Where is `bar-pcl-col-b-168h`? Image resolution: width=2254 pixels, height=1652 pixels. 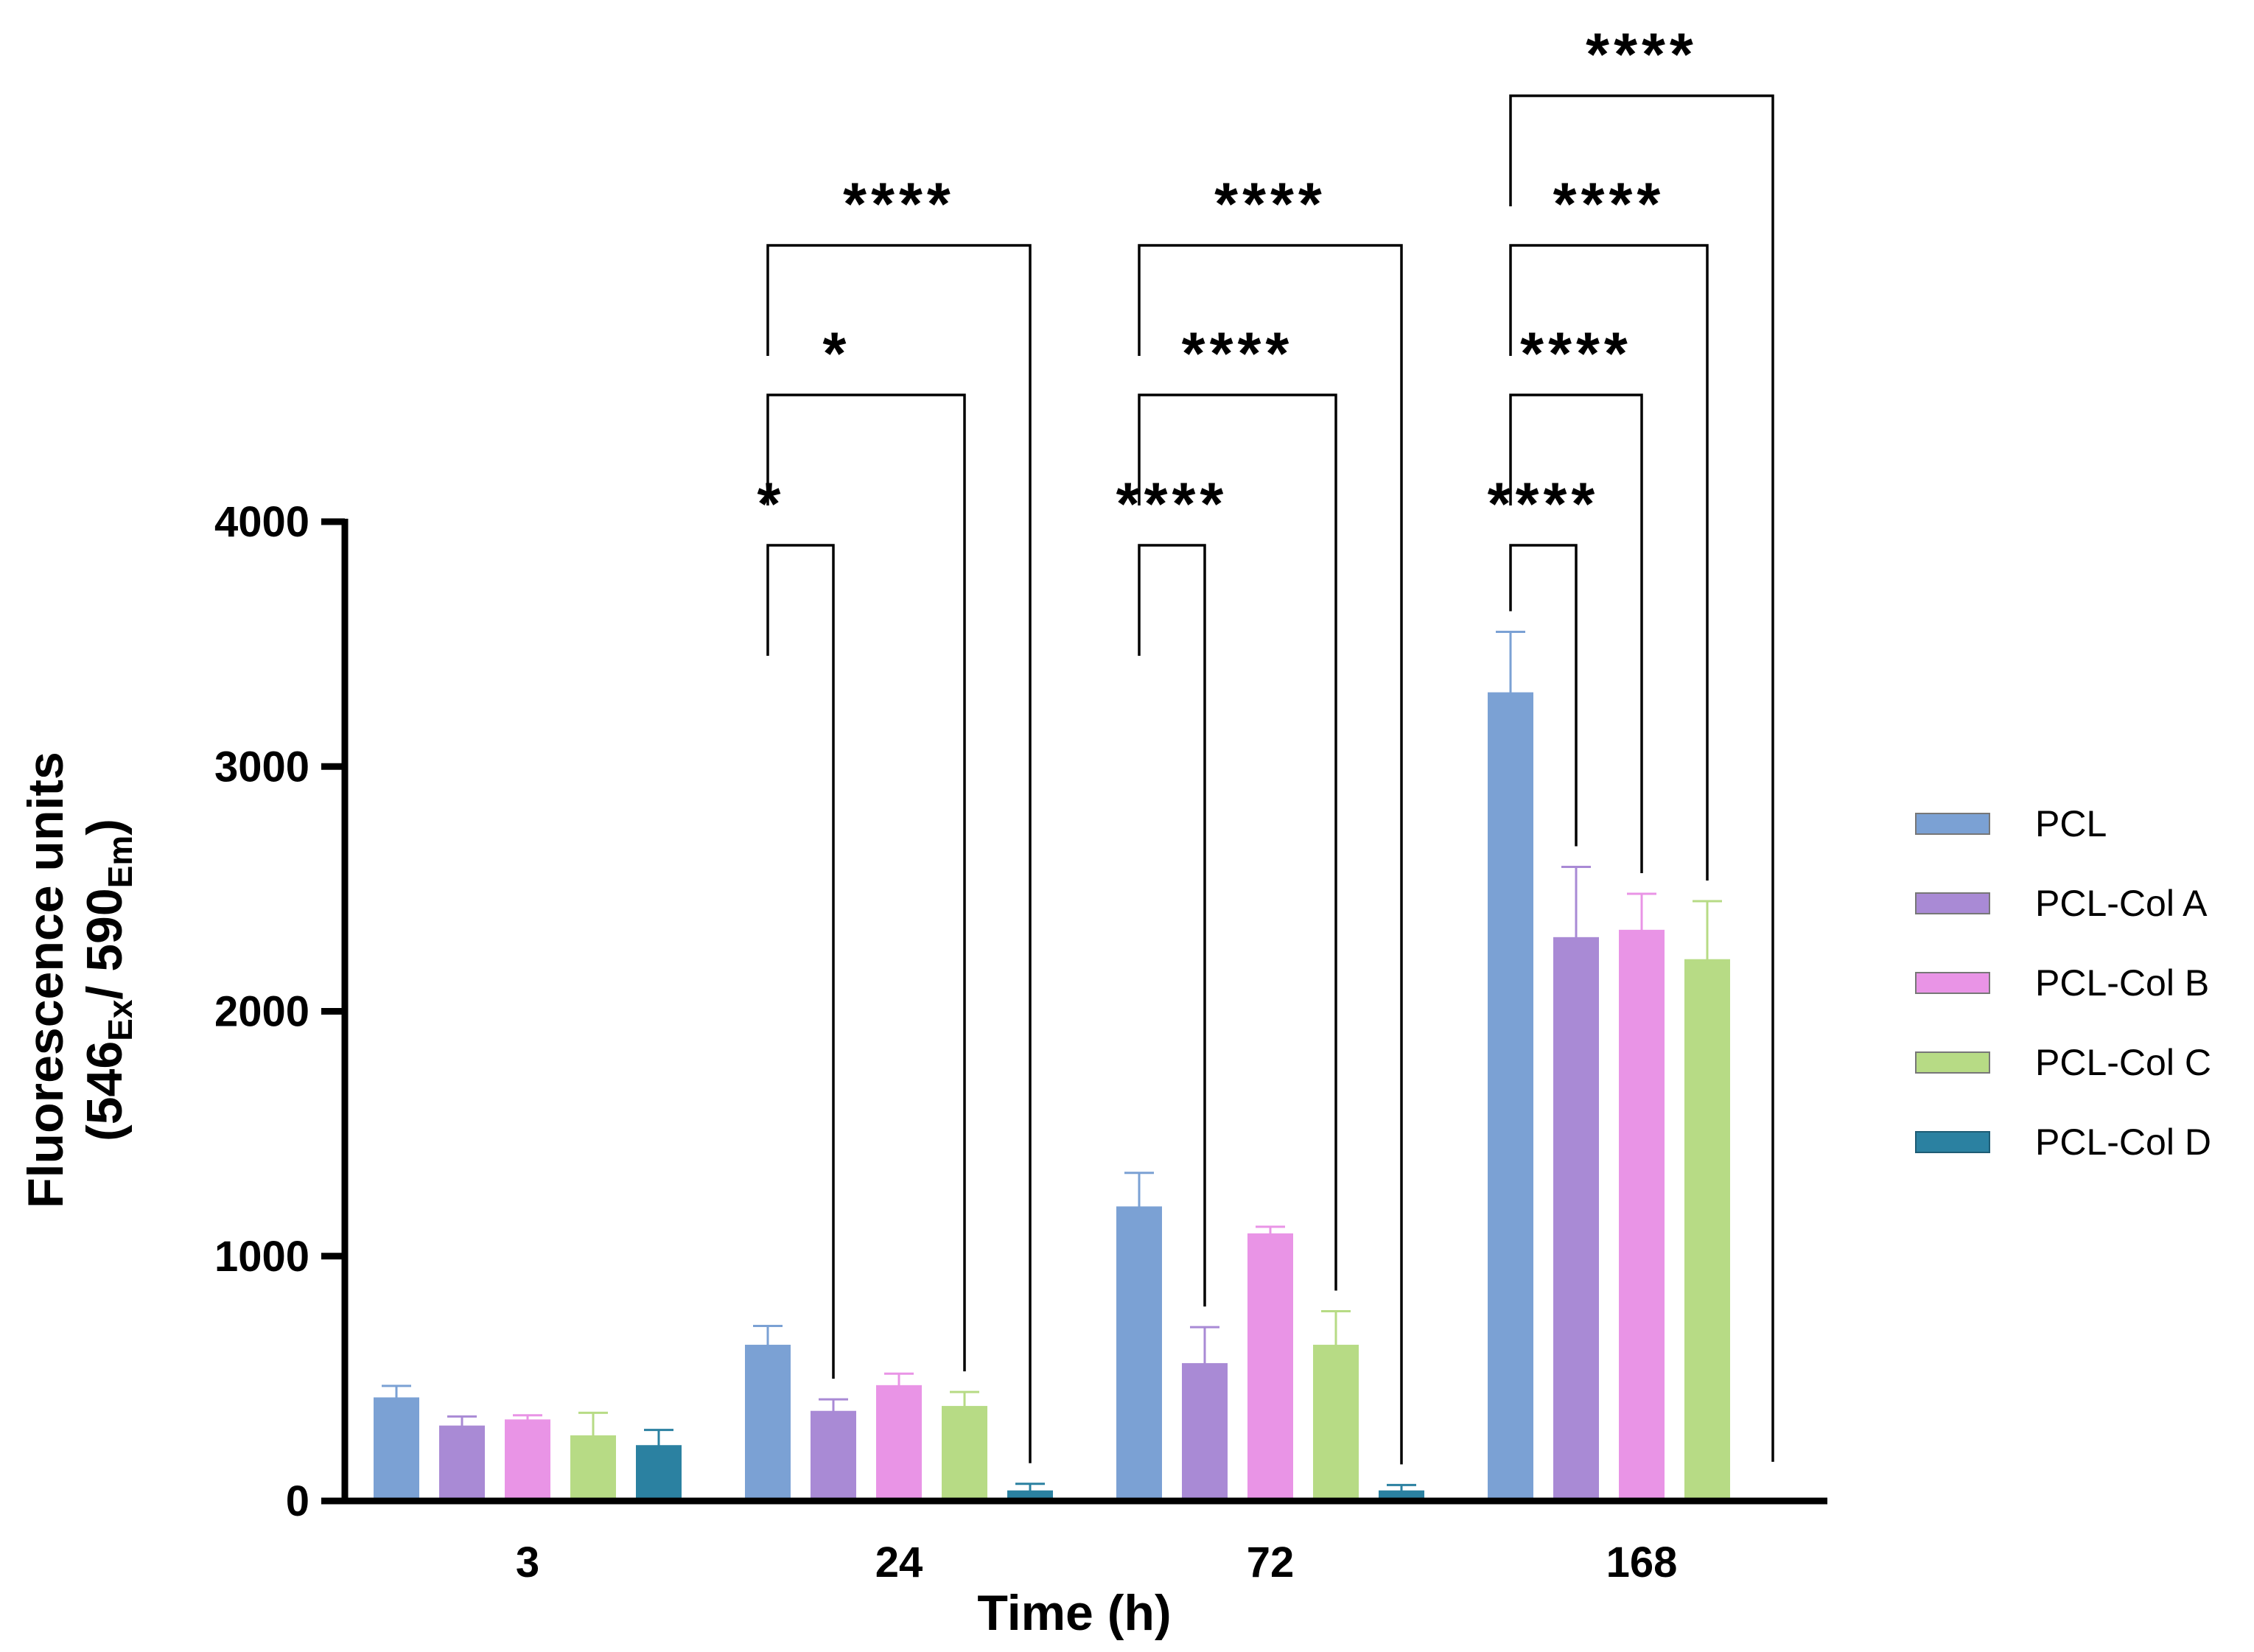
bar-pcl-col-b-168h is located at coordinates (1642, 1215).